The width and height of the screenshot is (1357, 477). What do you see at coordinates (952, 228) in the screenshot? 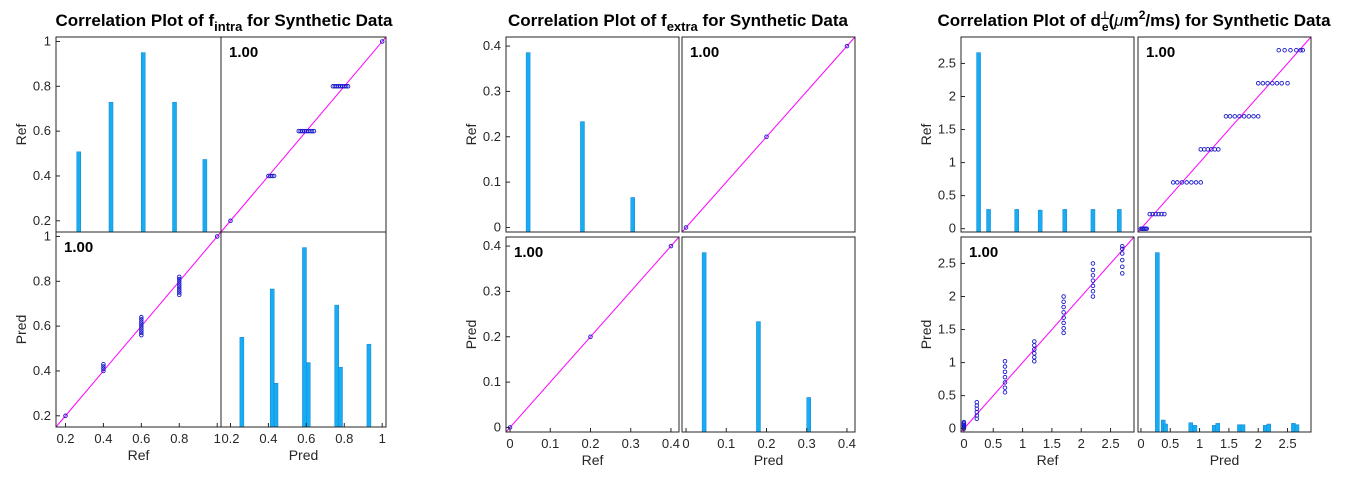
I see `y-tick-label: 0` at bounding box center [952, 228].